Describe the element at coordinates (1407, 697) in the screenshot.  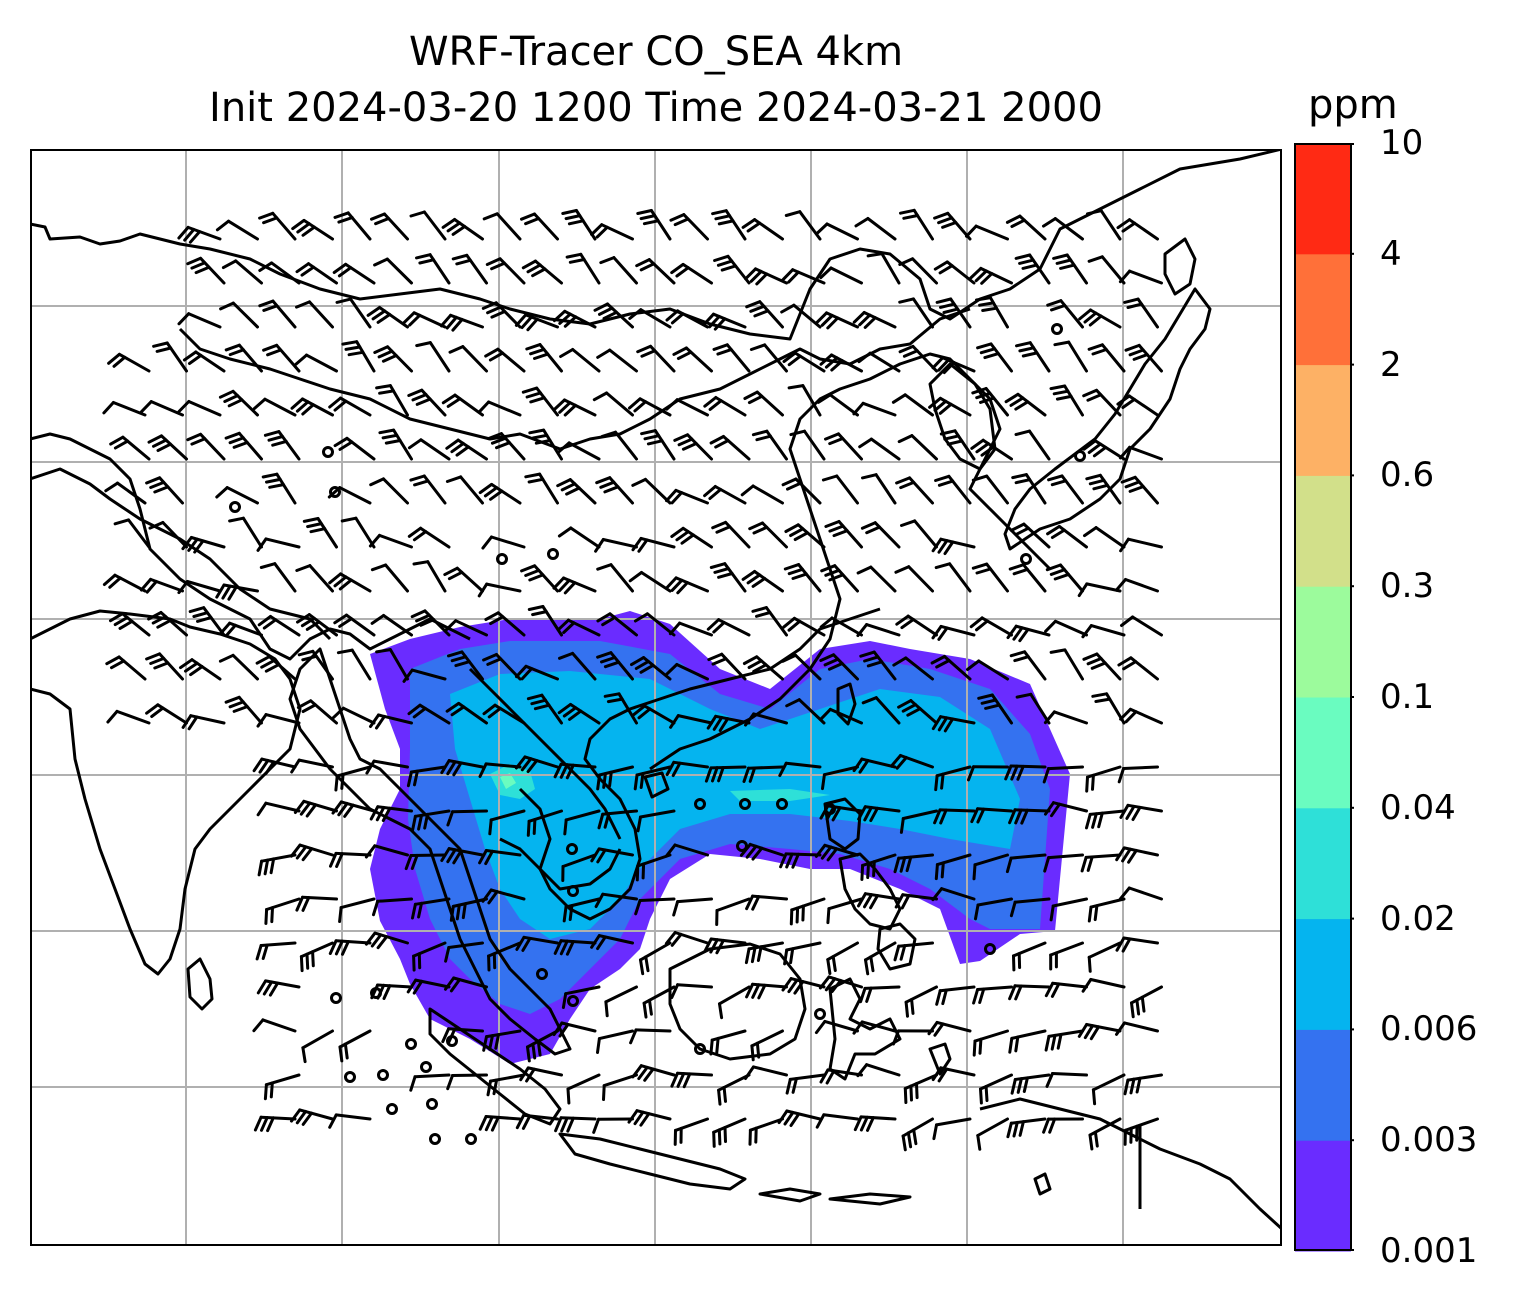
I see `colorbar-tick-label: 0.1` at that location.